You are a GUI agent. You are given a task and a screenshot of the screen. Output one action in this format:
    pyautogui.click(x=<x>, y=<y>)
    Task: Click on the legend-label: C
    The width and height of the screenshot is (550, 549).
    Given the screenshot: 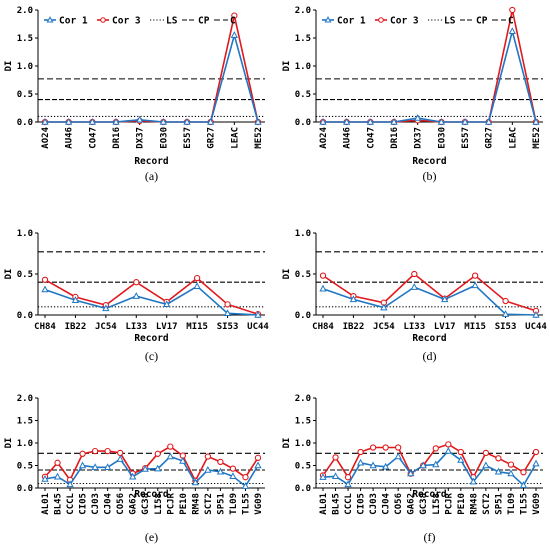 What is the action you would take?
    pyautogui.click(x=511, y=21)
    